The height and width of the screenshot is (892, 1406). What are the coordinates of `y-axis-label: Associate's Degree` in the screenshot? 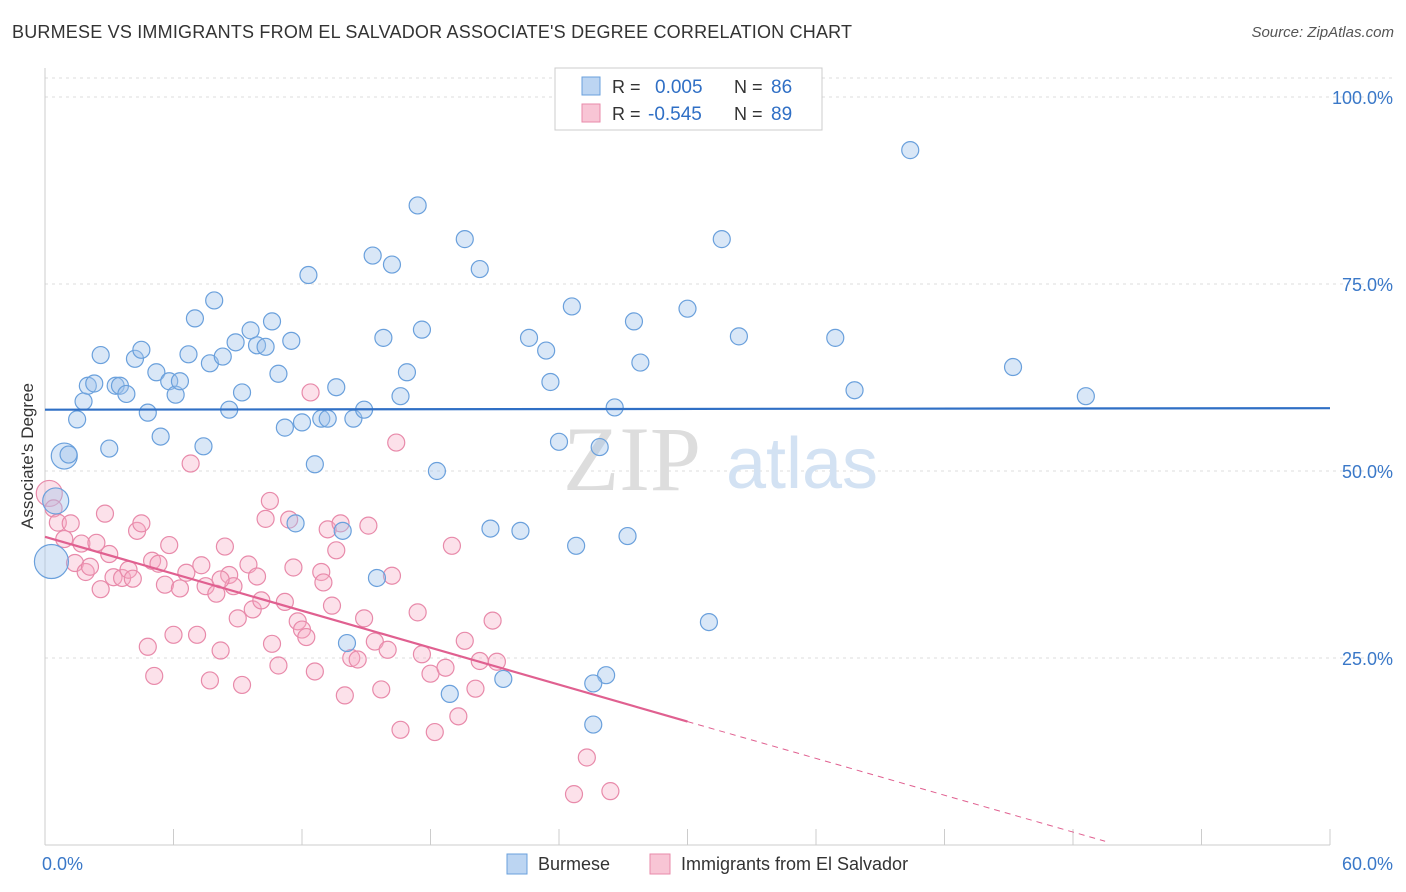 It's located at (27, 456).